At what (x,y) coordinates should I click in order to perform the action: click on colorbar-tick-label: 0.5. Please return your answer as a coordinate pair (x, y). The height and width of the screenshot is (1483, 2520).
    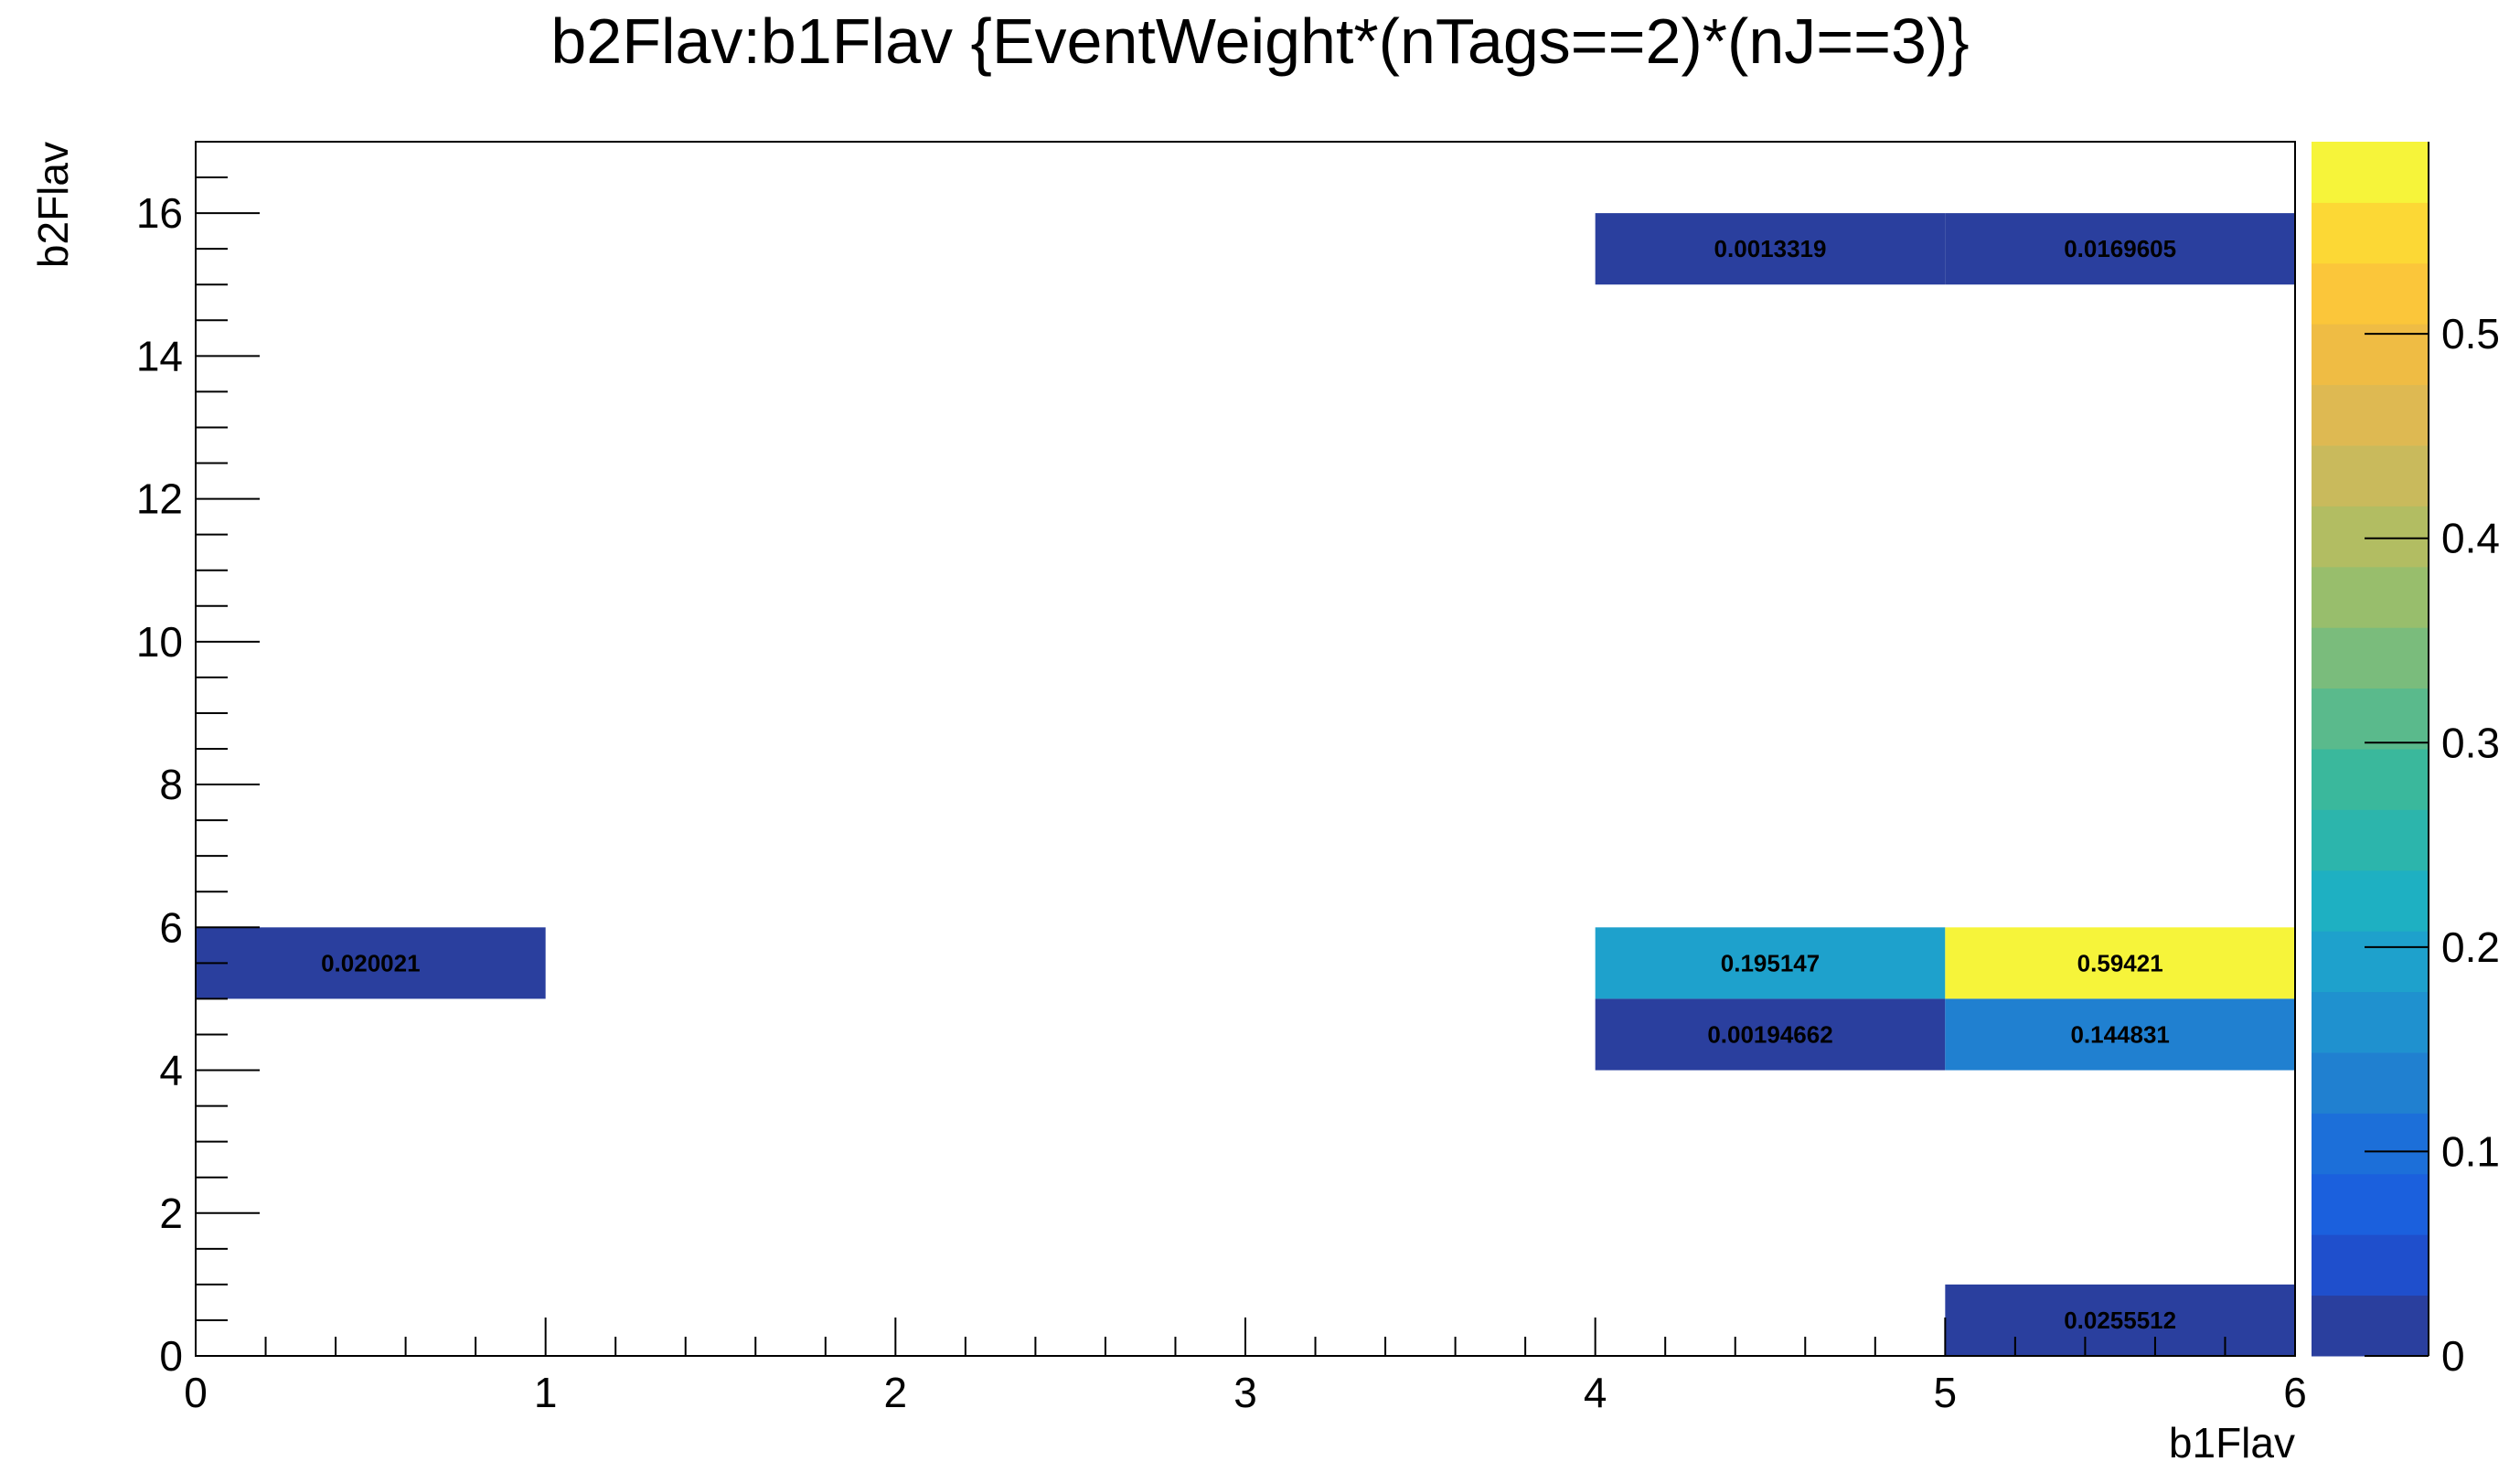
    Looking at the image, I should click on (2470, 333).